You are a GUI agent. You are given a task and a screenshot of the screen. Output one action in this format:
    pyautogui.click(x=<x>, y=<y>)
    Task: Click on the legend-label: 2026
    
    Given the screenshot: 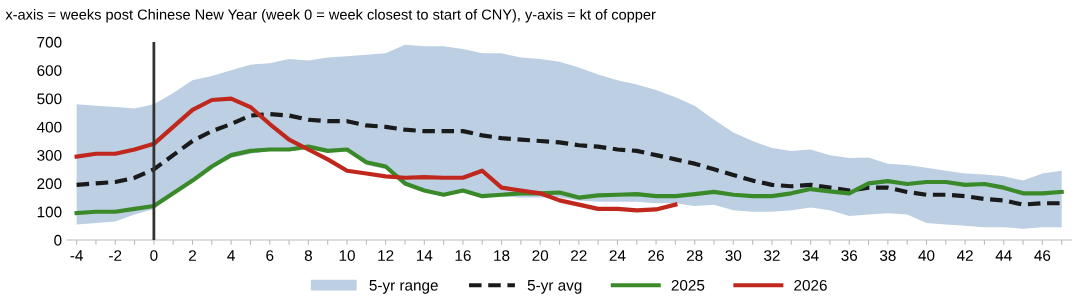 What is the action you would take?
    pyautogui.click(x=810, y=285)
    